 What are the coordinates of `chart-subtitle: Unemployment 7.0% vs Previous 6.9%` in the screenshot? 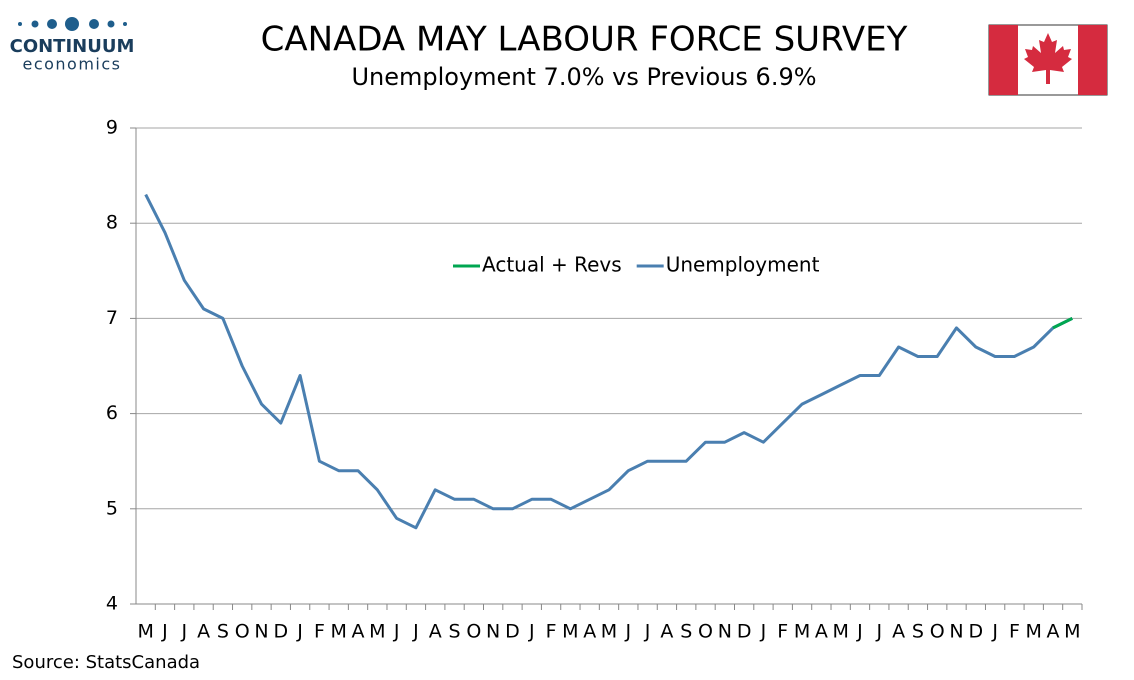 It's located at (583, 77).